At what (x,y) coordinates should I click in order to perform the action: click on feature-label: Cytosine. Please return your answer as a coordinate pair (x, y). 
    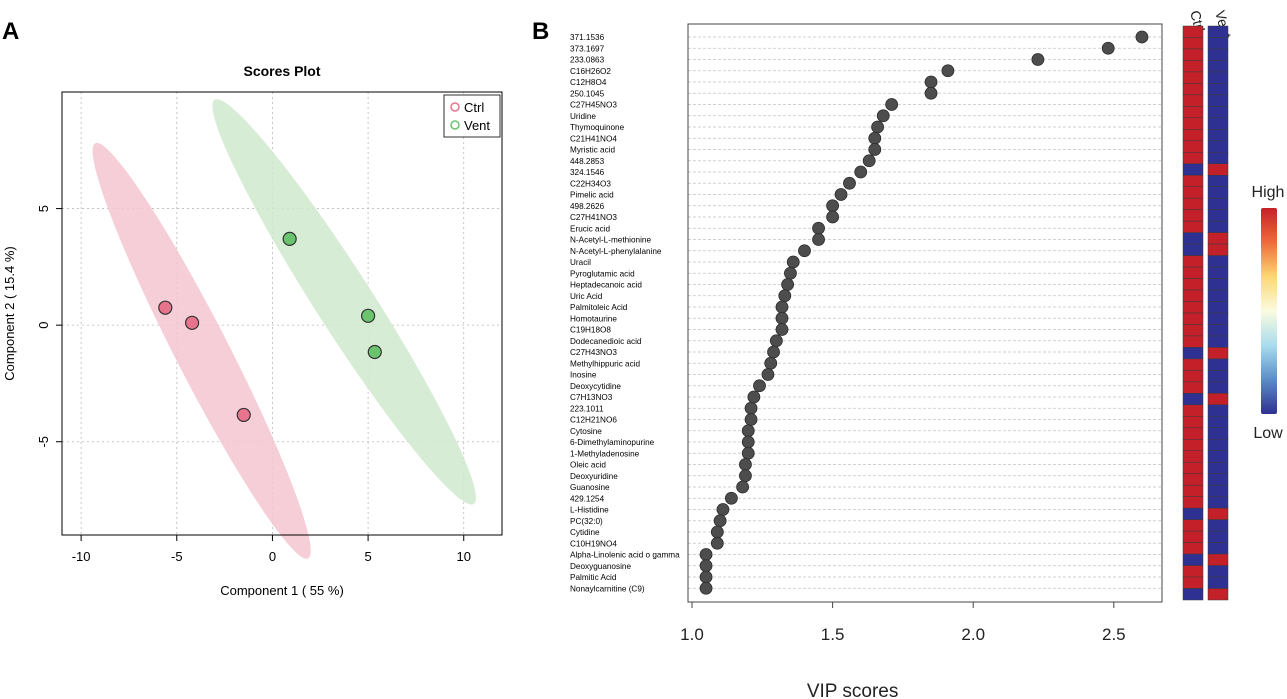
    Looking at the image, I should click on (586, 431).